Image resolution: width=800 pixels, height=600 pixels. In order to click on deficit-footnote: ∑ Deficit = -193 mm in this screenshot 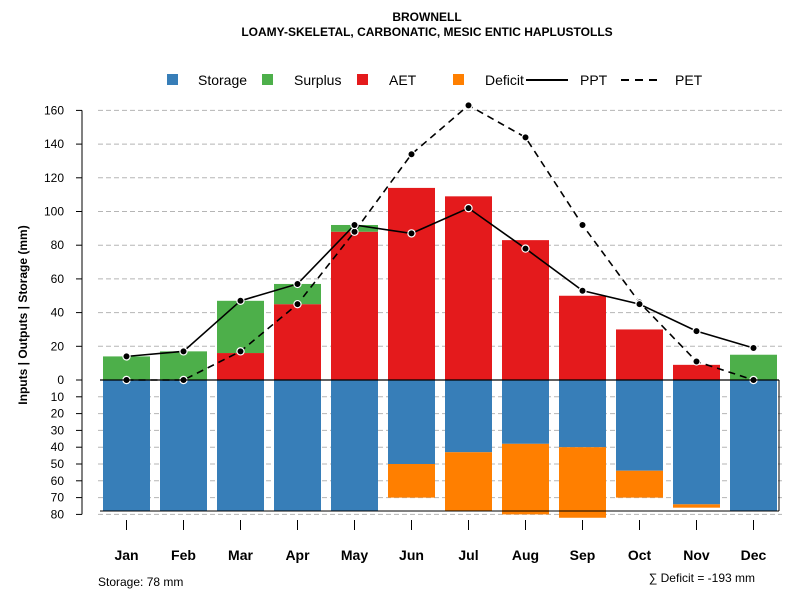, I will do `click(702, 578)`.